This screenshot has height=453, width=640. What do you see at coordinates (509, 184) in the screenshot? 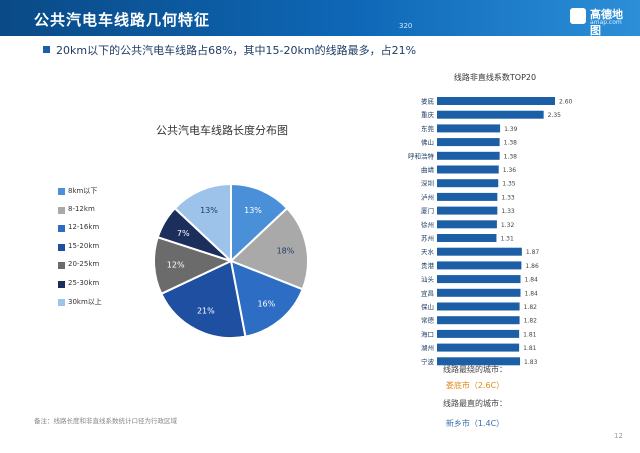
I see `bar-value-label: 1.35` at bounding box center [509, 184].